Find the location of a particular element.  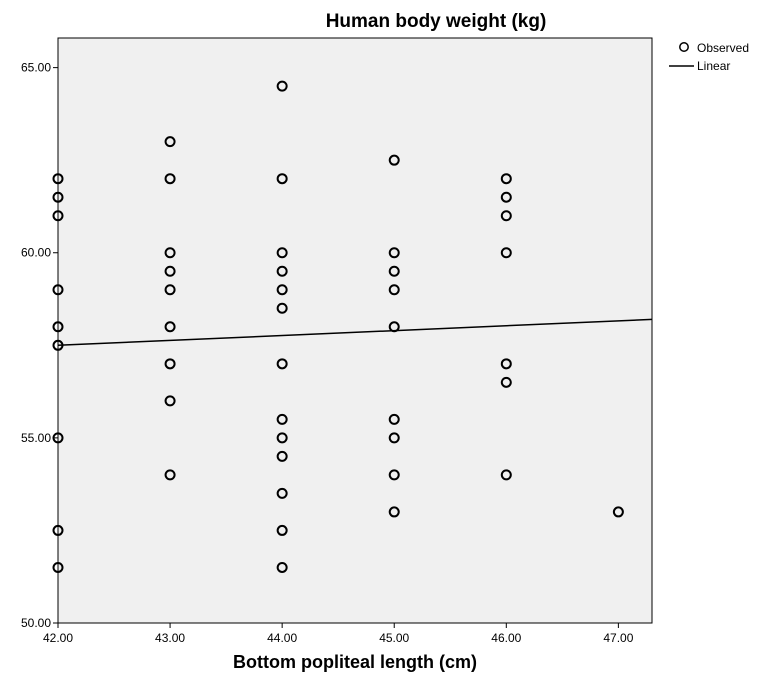

legend-observed-label: Observed is located at coordinates (723, 48).